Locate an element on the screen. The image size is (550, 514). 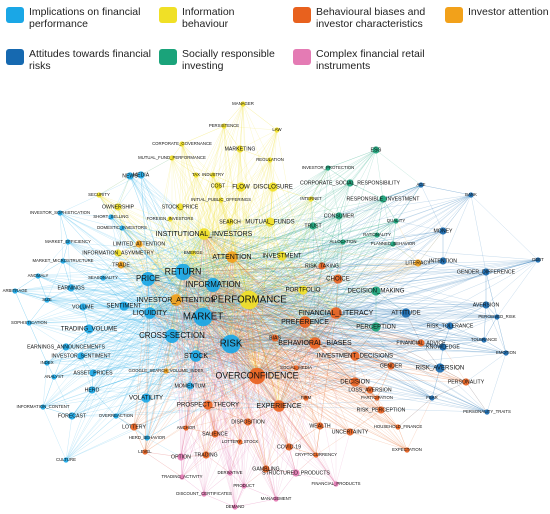
node-label-regulation: REGULATION is located at coordinates (270, 159).